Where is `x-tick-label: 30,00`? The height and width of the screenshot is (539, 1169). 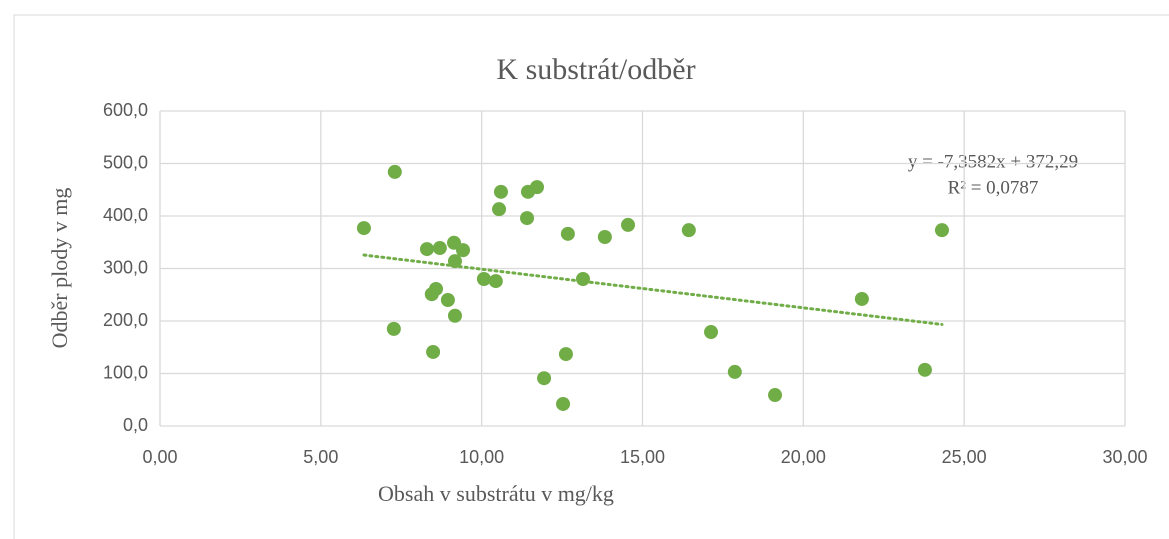
x-tick-label: 30,00 is located at coordinates (1124, 457).